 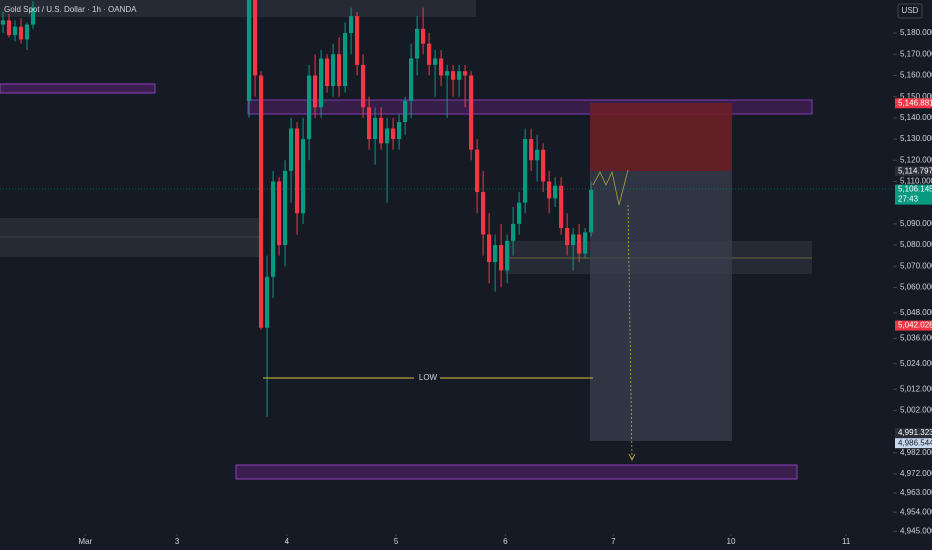 I want to click on y-tick-label: 5,090.000, so click(x=916, y=223).